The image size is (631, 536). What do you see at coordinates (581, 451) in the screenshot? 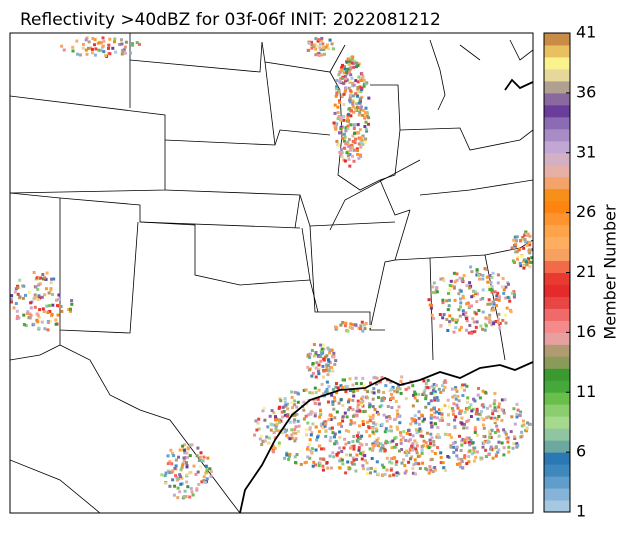
I see `colorbar-tick-label: 6` at bounding box center [581, 451].